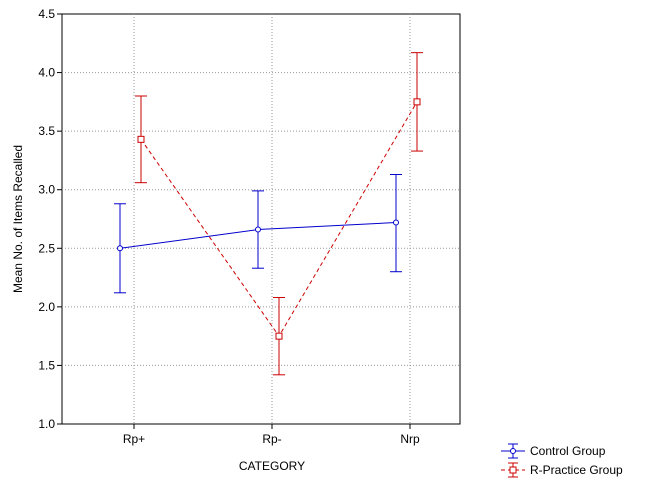 Image resolution: width=645 pixels, height=483 pixels. I want to click on x-tick-label: Rp-, so click(271, 439).